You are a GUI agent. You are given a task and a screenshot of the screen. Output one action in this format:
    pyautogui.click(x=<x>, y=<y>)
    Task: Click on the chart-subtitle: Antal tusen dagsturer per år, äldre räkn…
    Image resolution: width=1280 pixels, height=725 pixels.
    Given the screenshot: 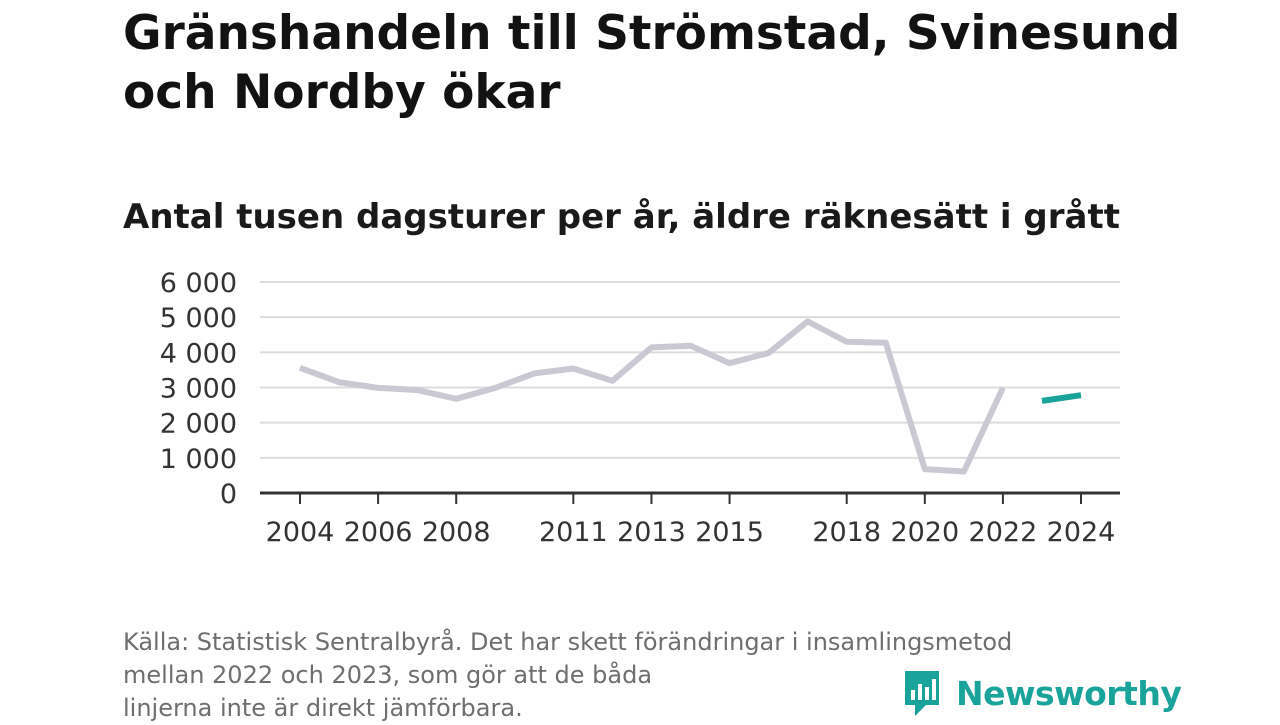 What is the action you would take?
    pyautogui.click(x=621, y=217)
    